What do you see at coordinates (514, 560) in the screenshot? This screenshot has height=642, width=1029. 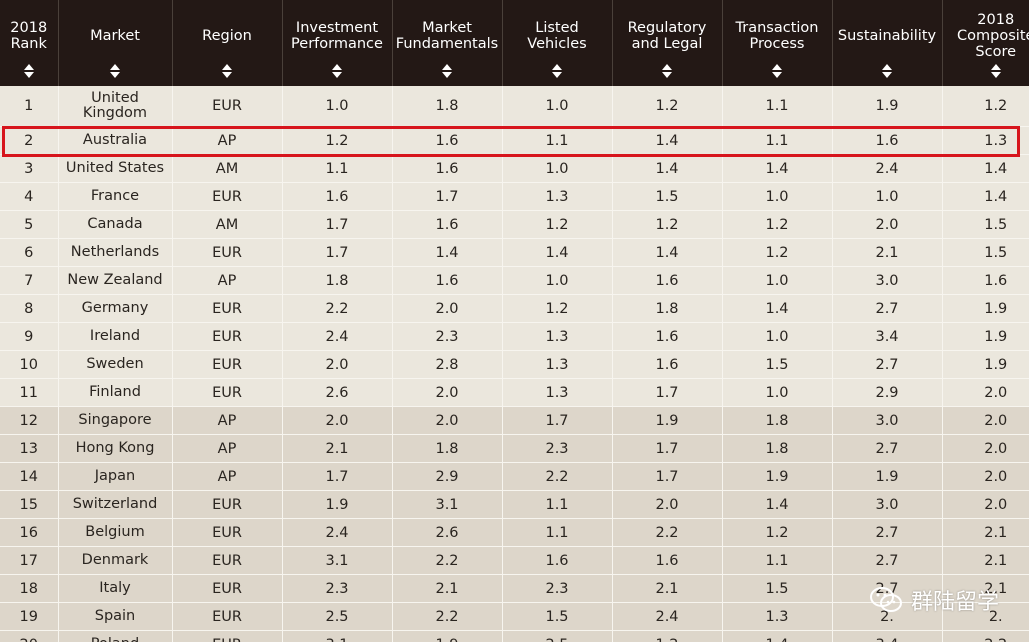 I see `table-row: 17 Denmark EUR 3.1 2.2 1.6 1.6 1.1 2.7 2.1` at bounding box center [514, 560].